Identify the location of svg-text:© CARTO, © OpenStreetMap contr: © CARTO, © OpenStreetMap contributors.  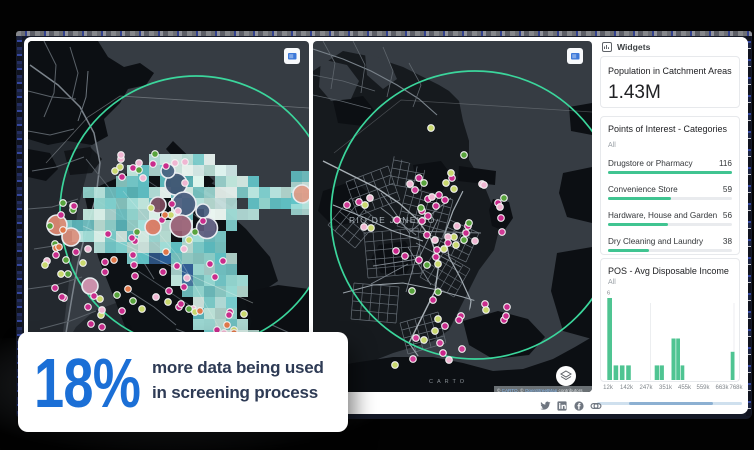
(540, 389).